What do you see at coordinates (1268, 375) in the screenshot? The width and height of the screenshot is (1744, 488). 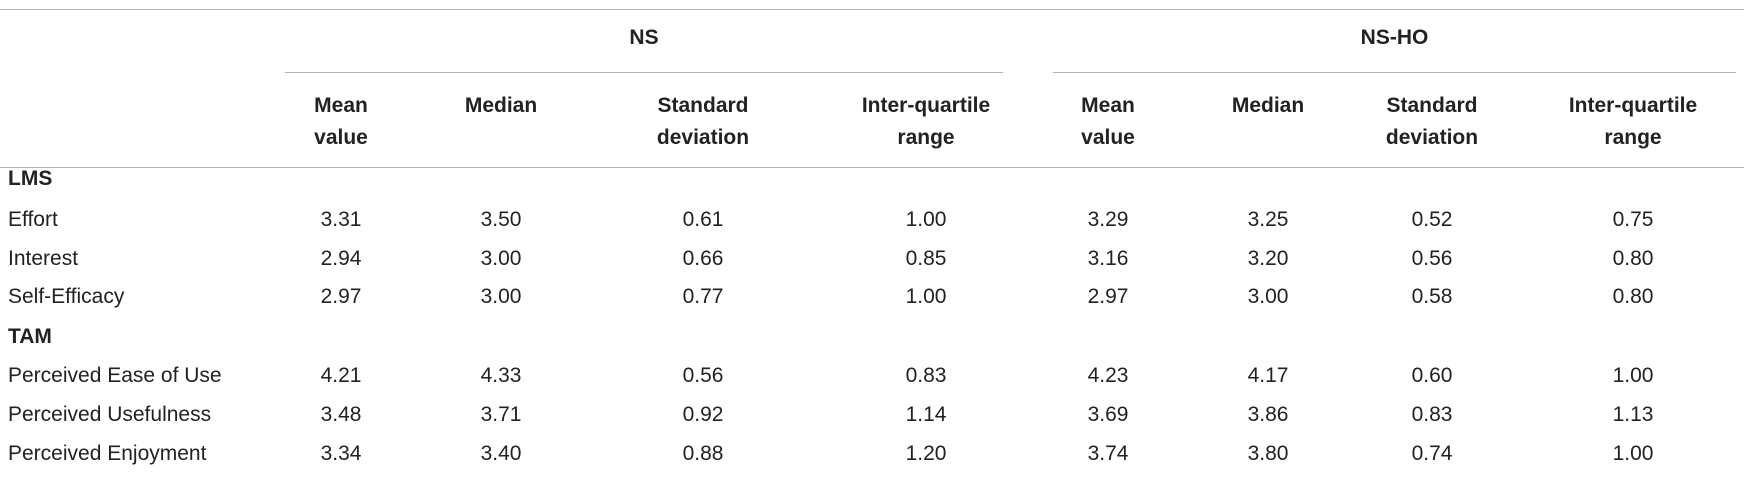 I see `table-cell: 4.17` at bounding box center [1268, 375].